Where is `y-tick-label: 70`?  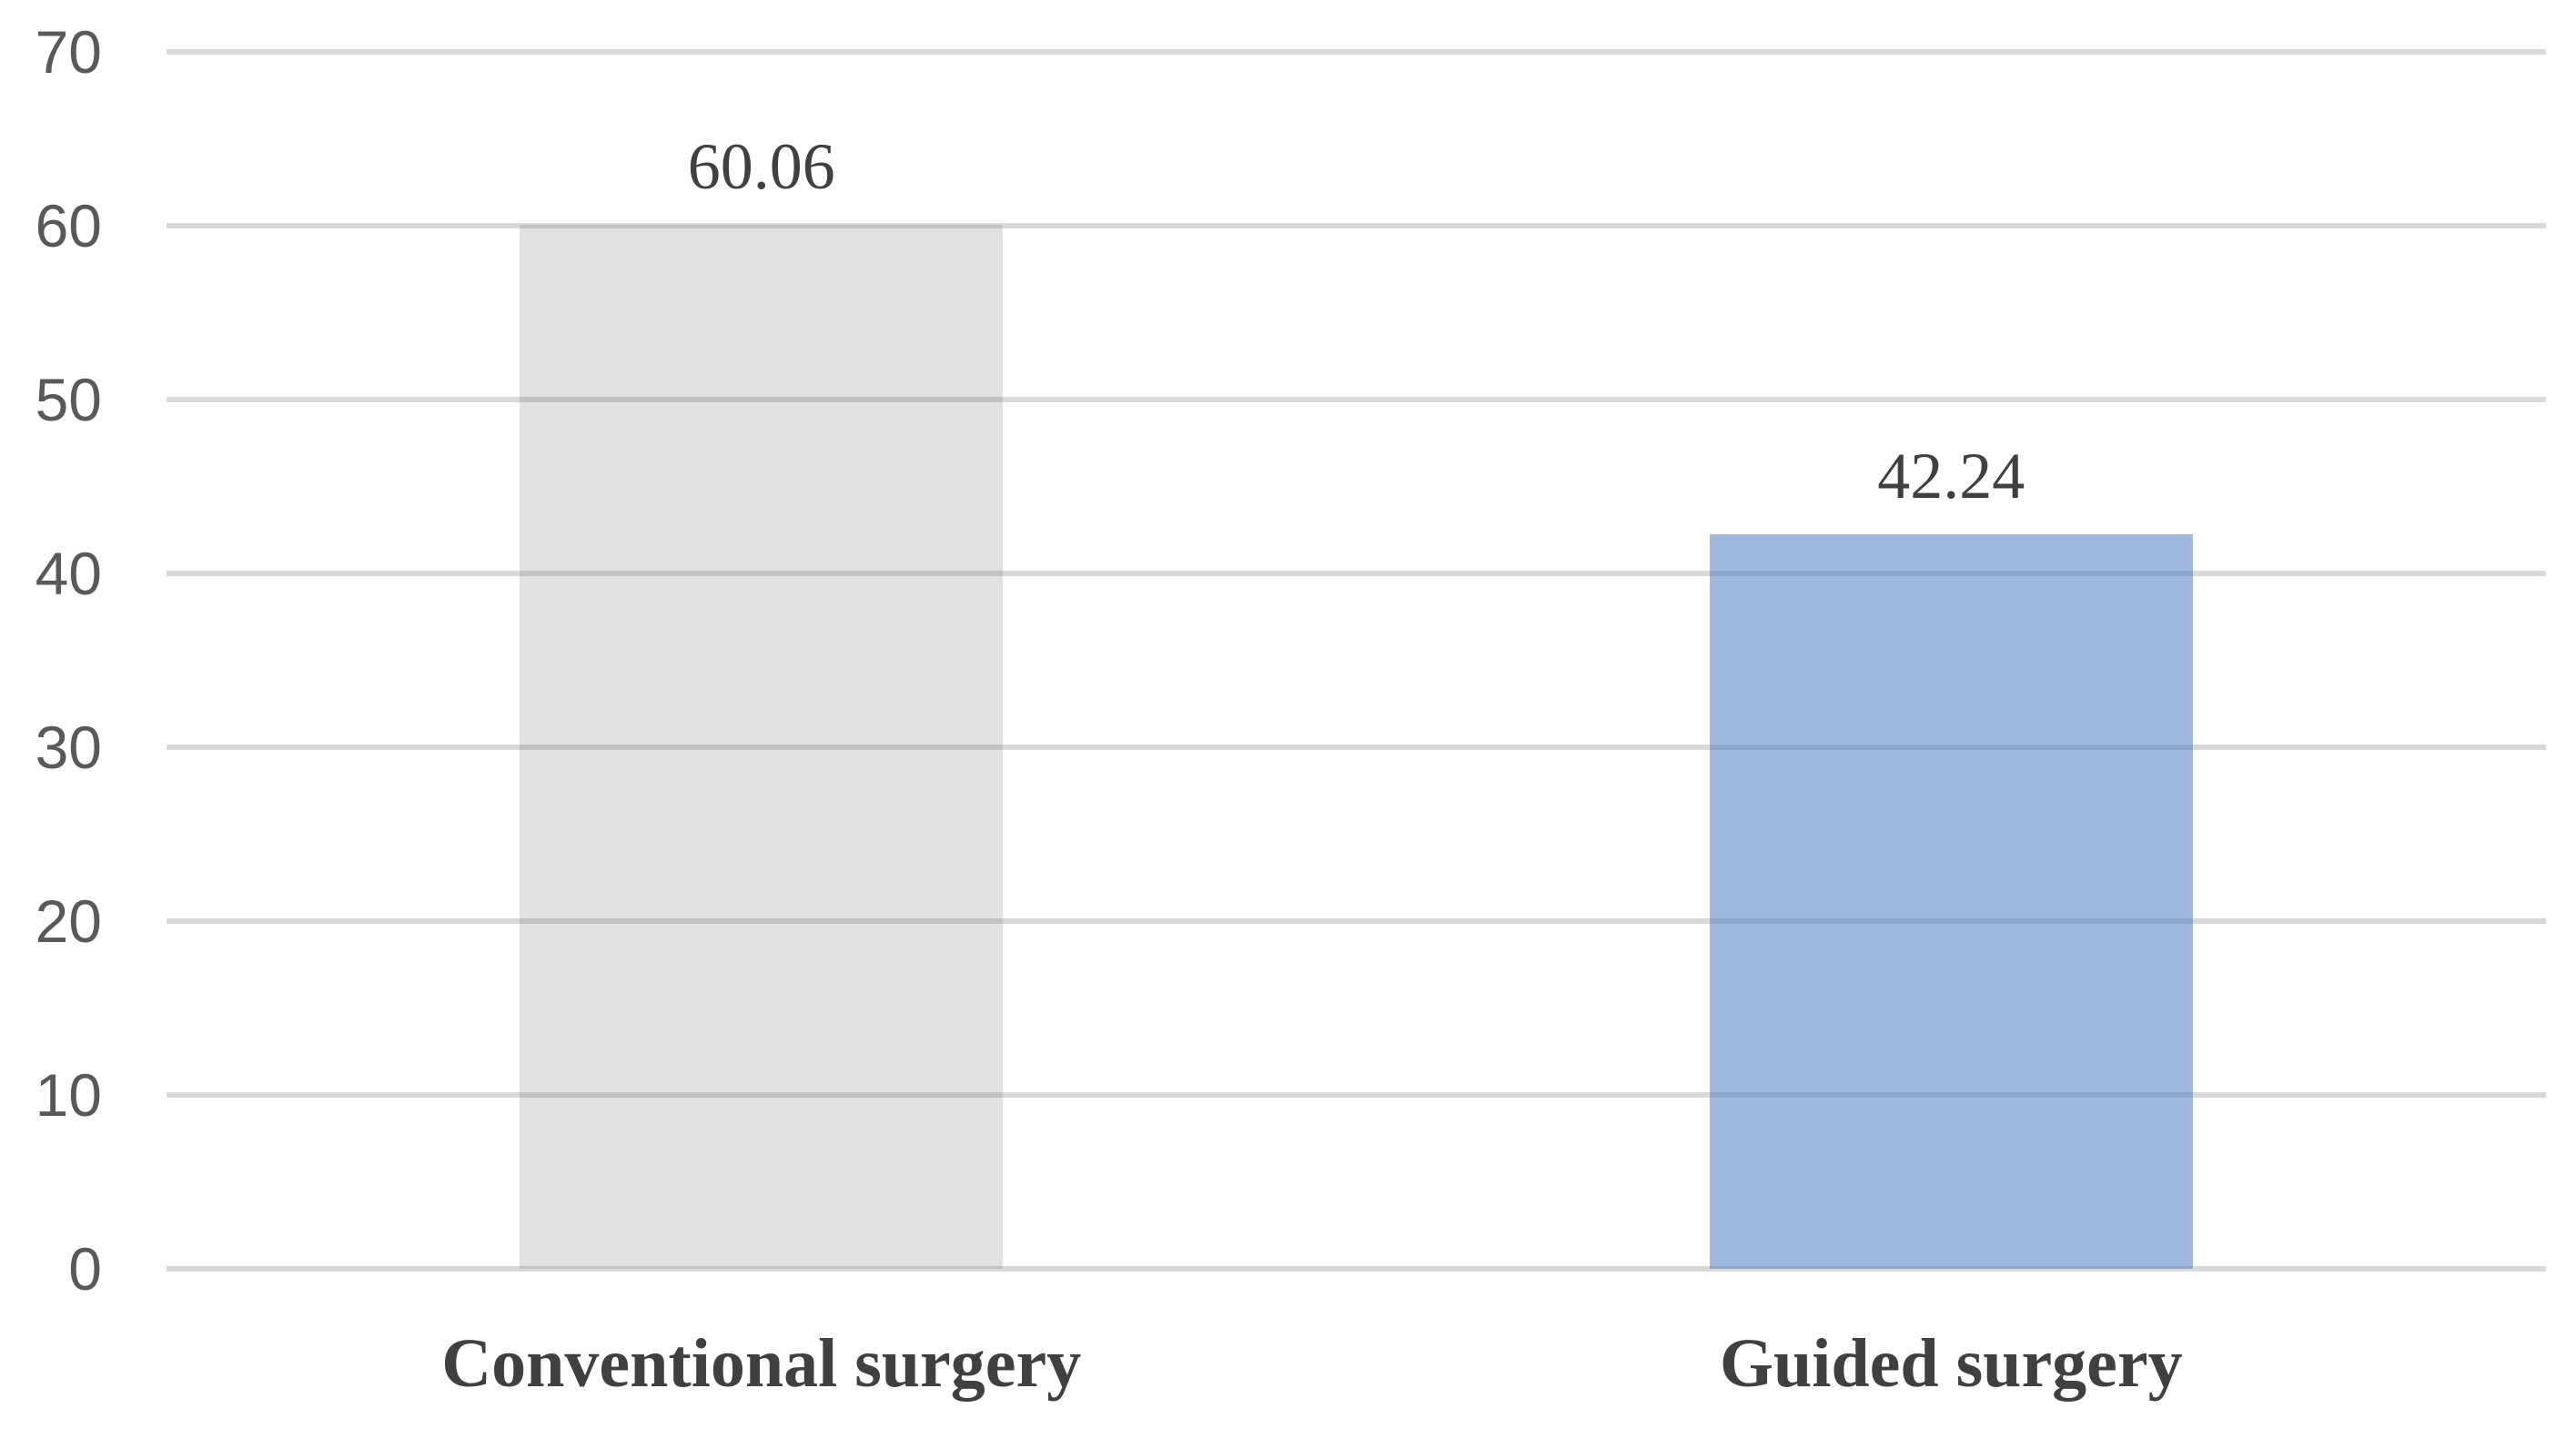
y-tick-label: 70 is located at coordinates (68, 52).